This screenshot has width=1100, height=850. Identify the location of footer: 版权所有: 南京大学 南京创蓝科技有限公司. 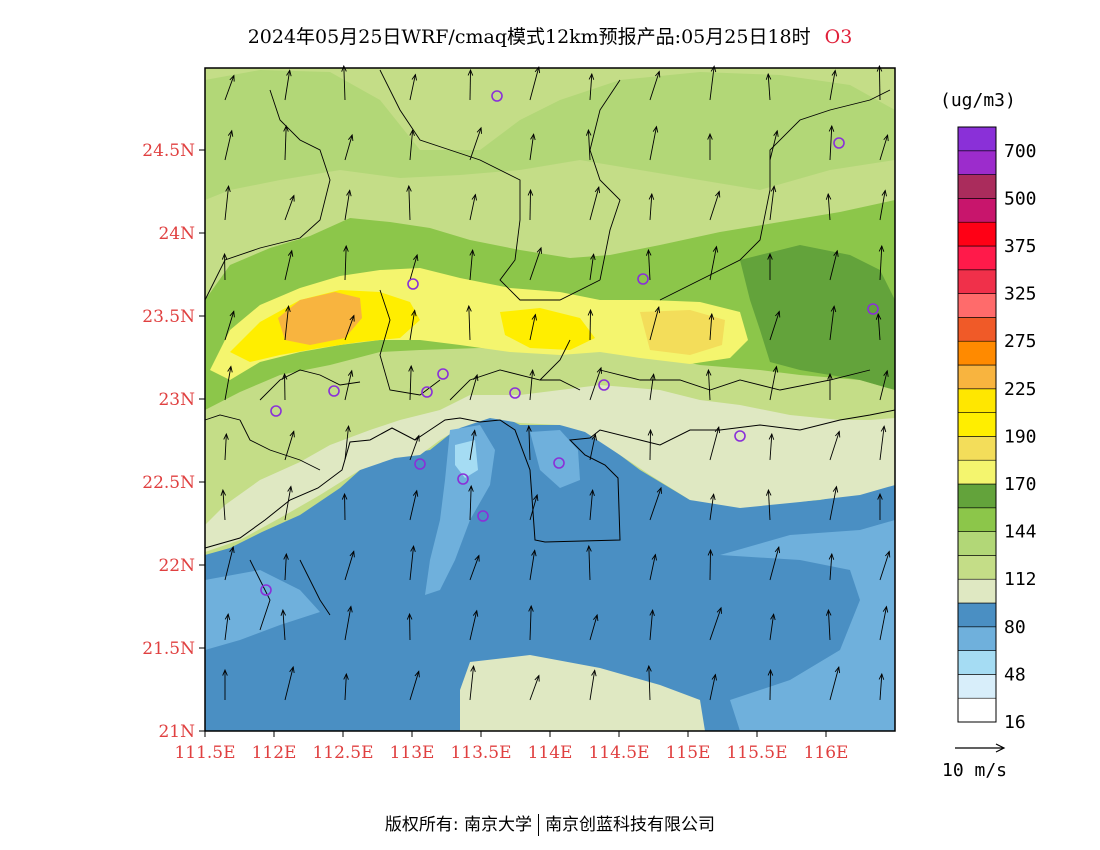
(550, 823).